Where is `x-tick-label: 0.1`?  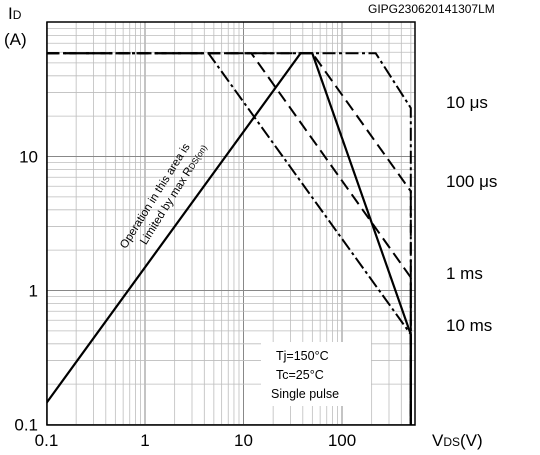
x-tick-label: 0.1 is located at coordinates (47, 440).